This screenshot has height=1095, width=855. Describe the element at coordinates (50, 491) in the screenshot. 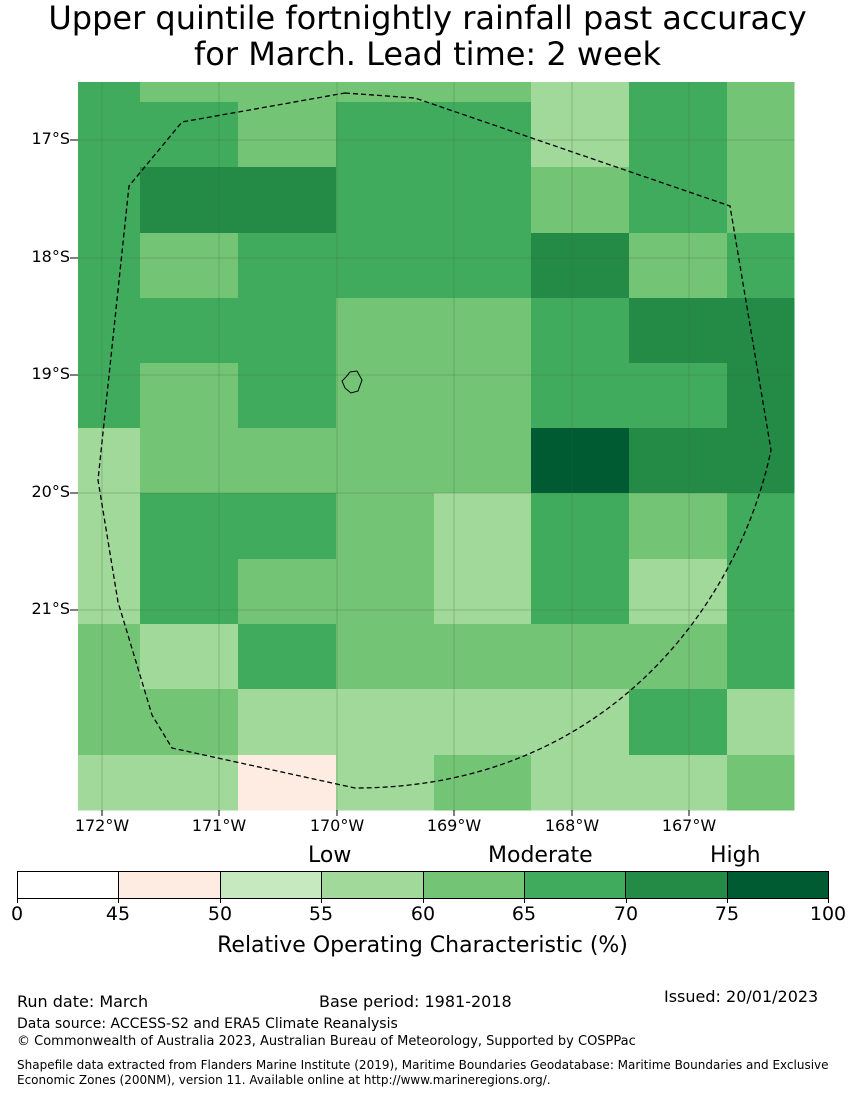

I see `lat-label-20s: 20°S` at that location.